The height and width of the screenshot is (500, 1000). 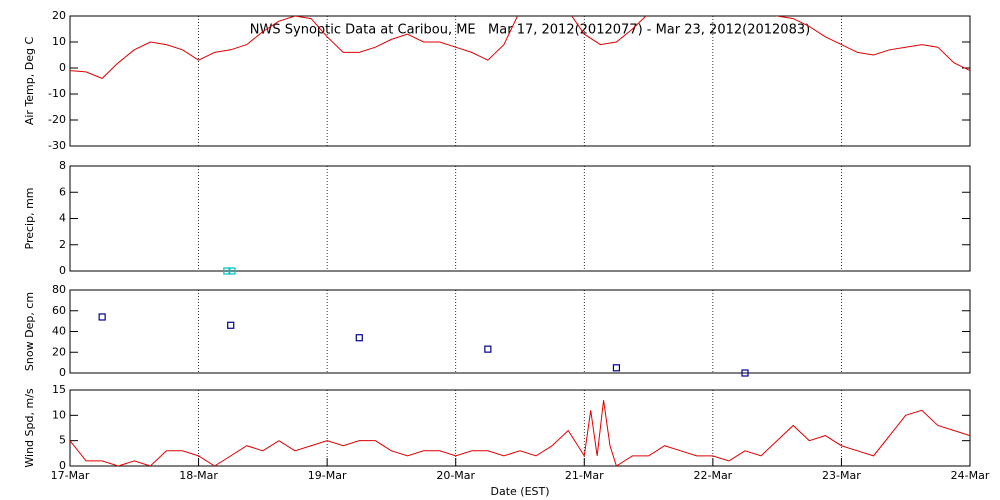 I want to click on x-axis-label: Date (EST), so click(x=519, y=491).